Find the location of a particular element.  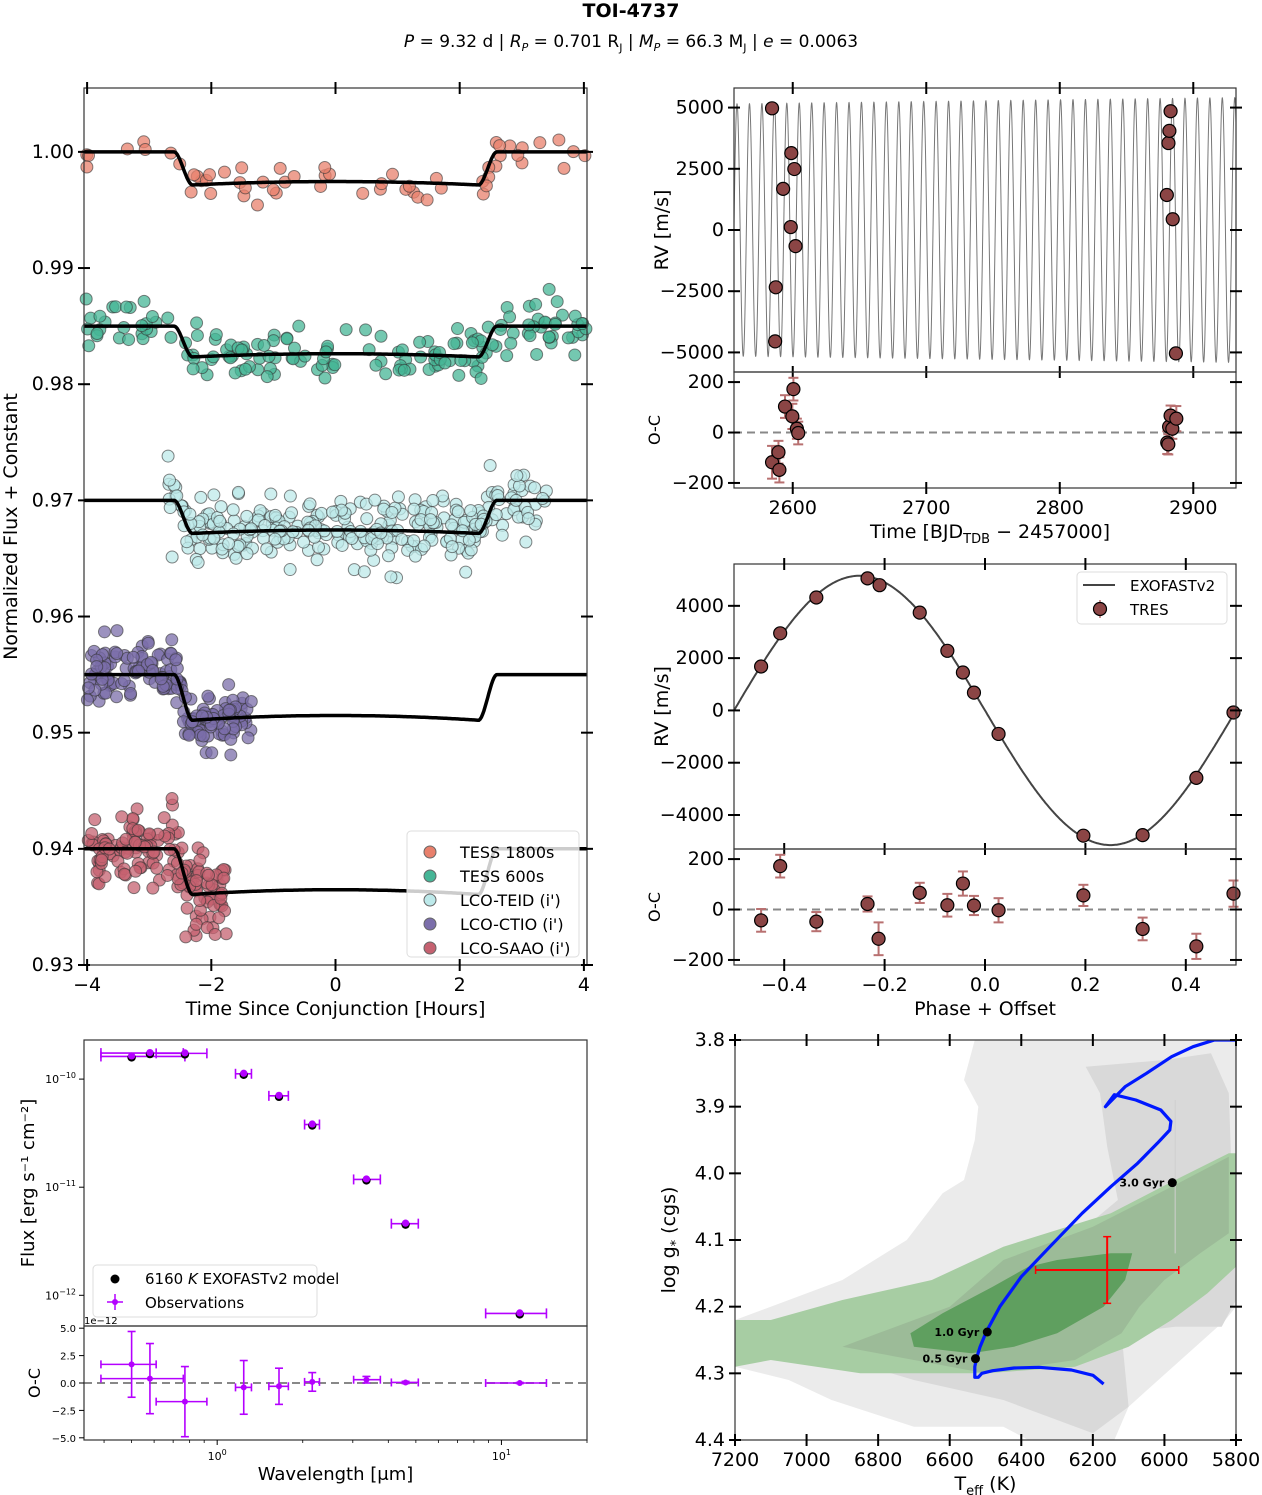

x-axis-label: Time Since Conjunction [Hours] is located at coordinates (335, 1009).